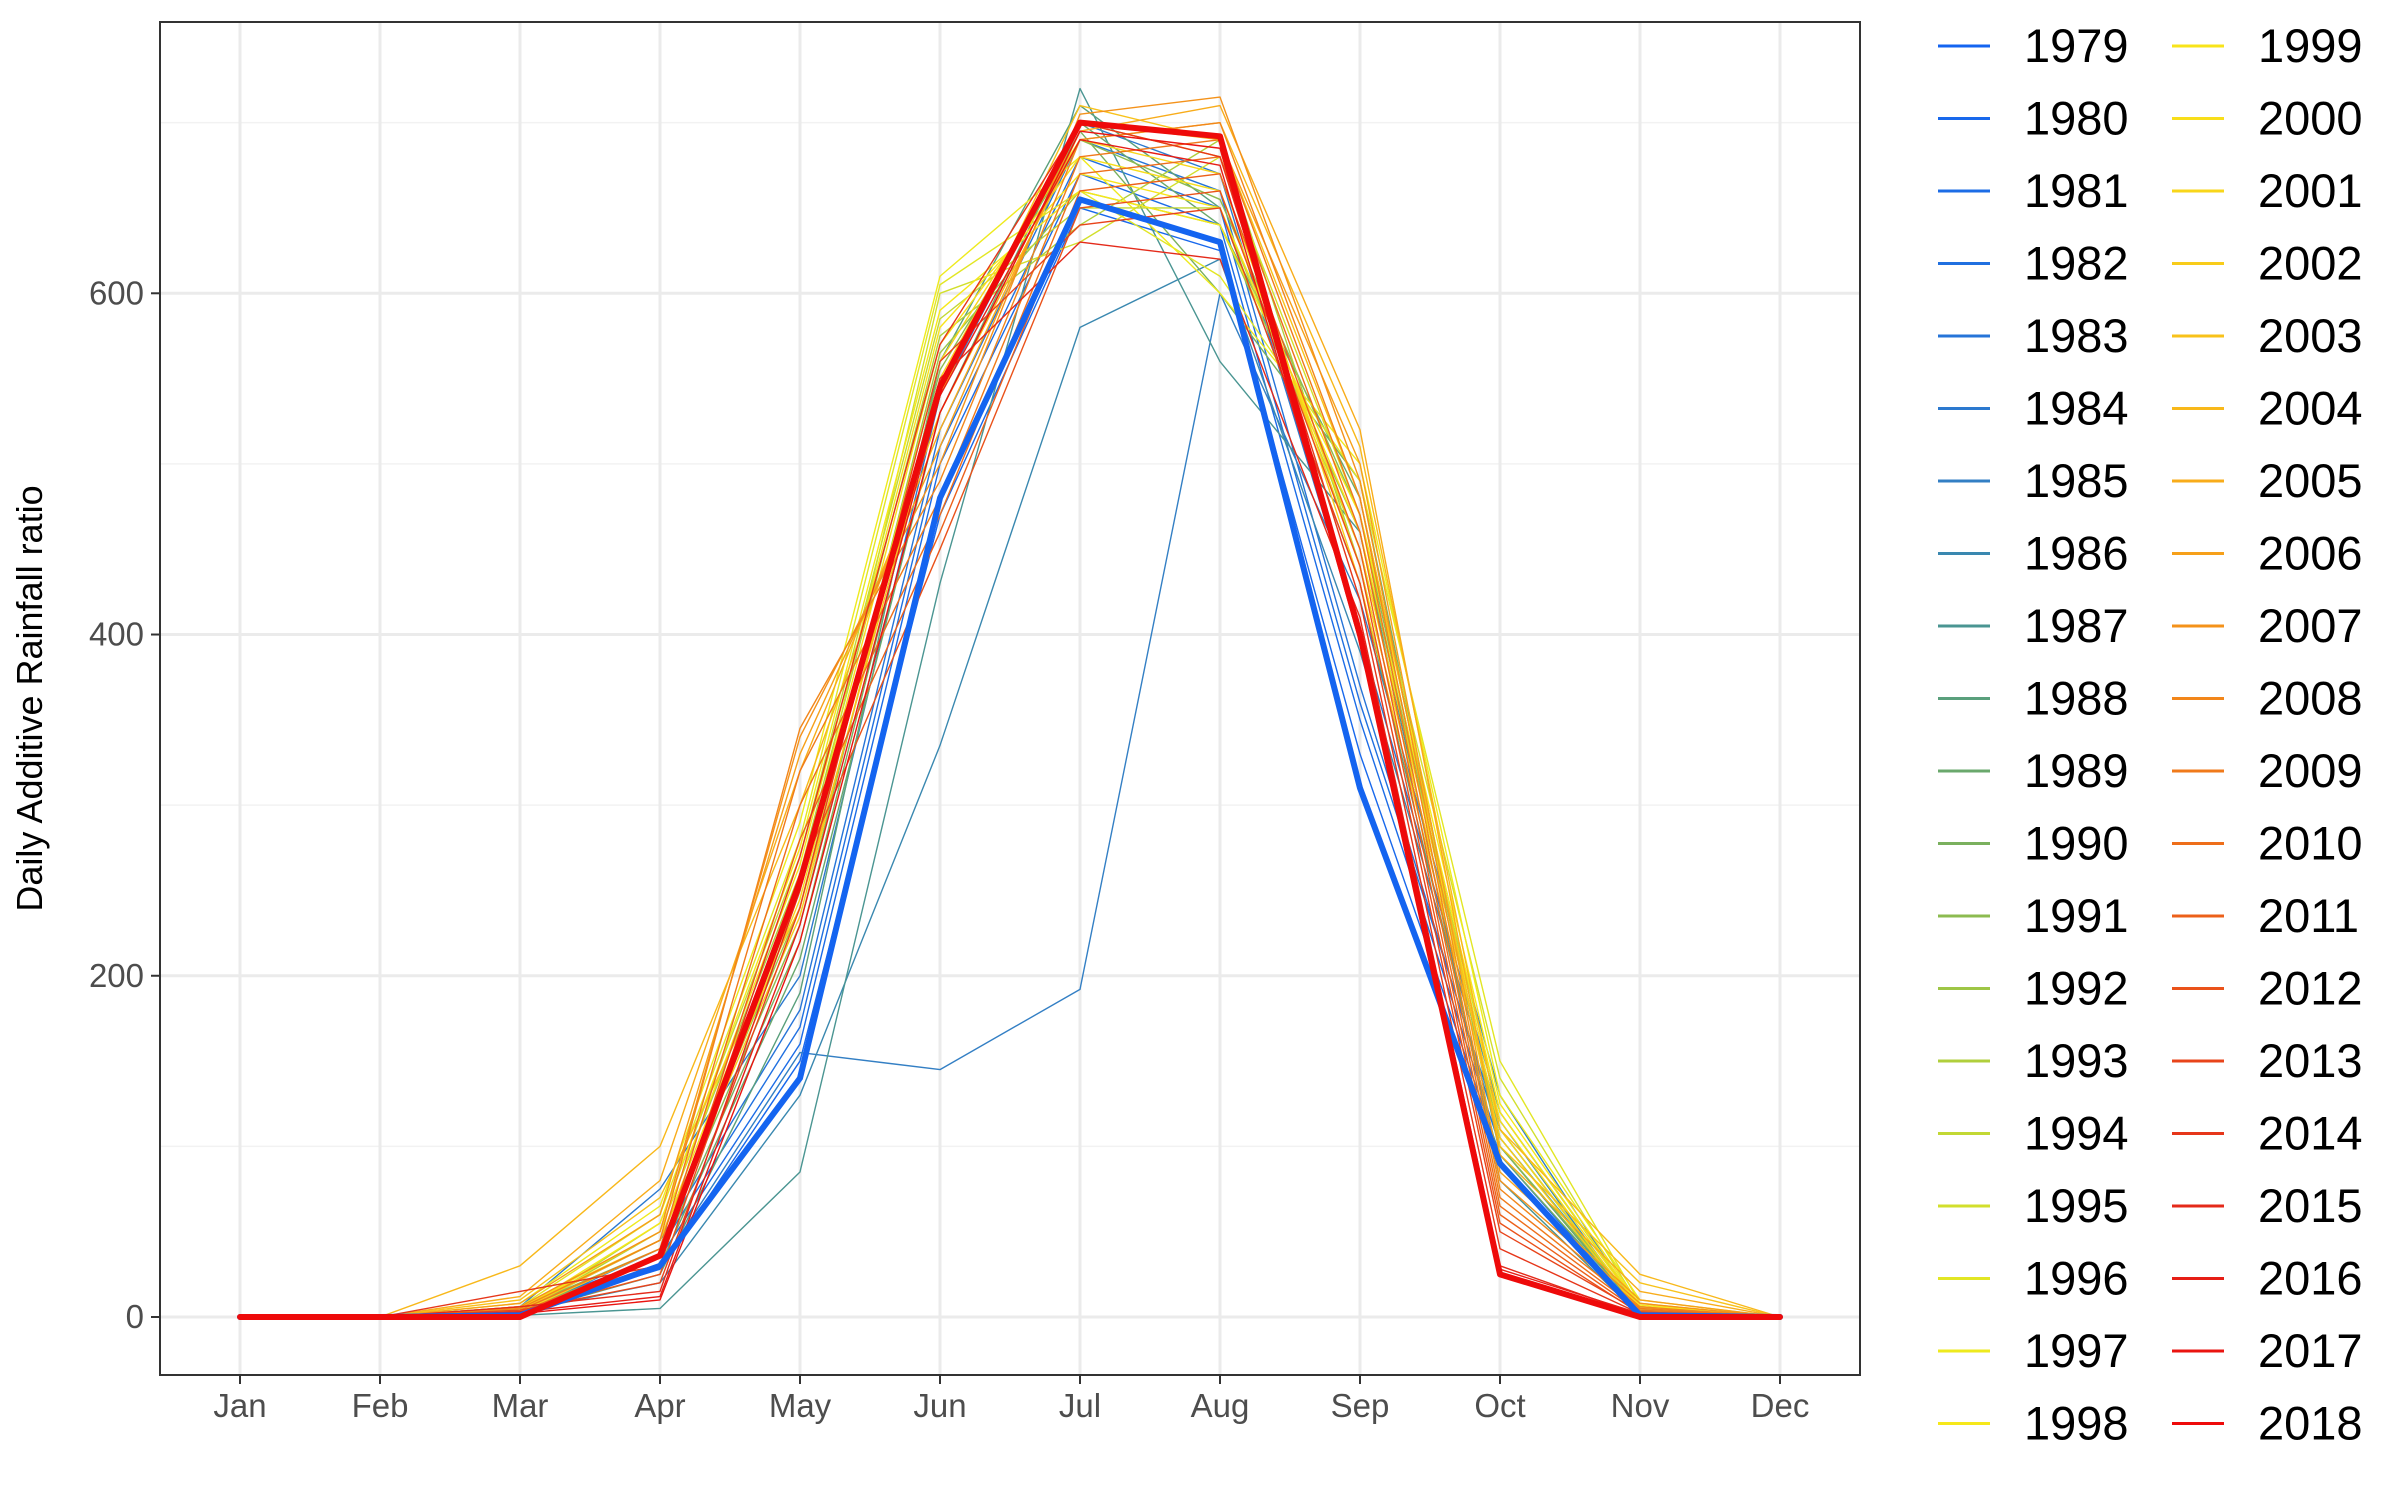  What do you see at coordinates (2310, 118) in the screenshot?
I see `legend-label-2000: 2000` at bounding box center [2310, 118].